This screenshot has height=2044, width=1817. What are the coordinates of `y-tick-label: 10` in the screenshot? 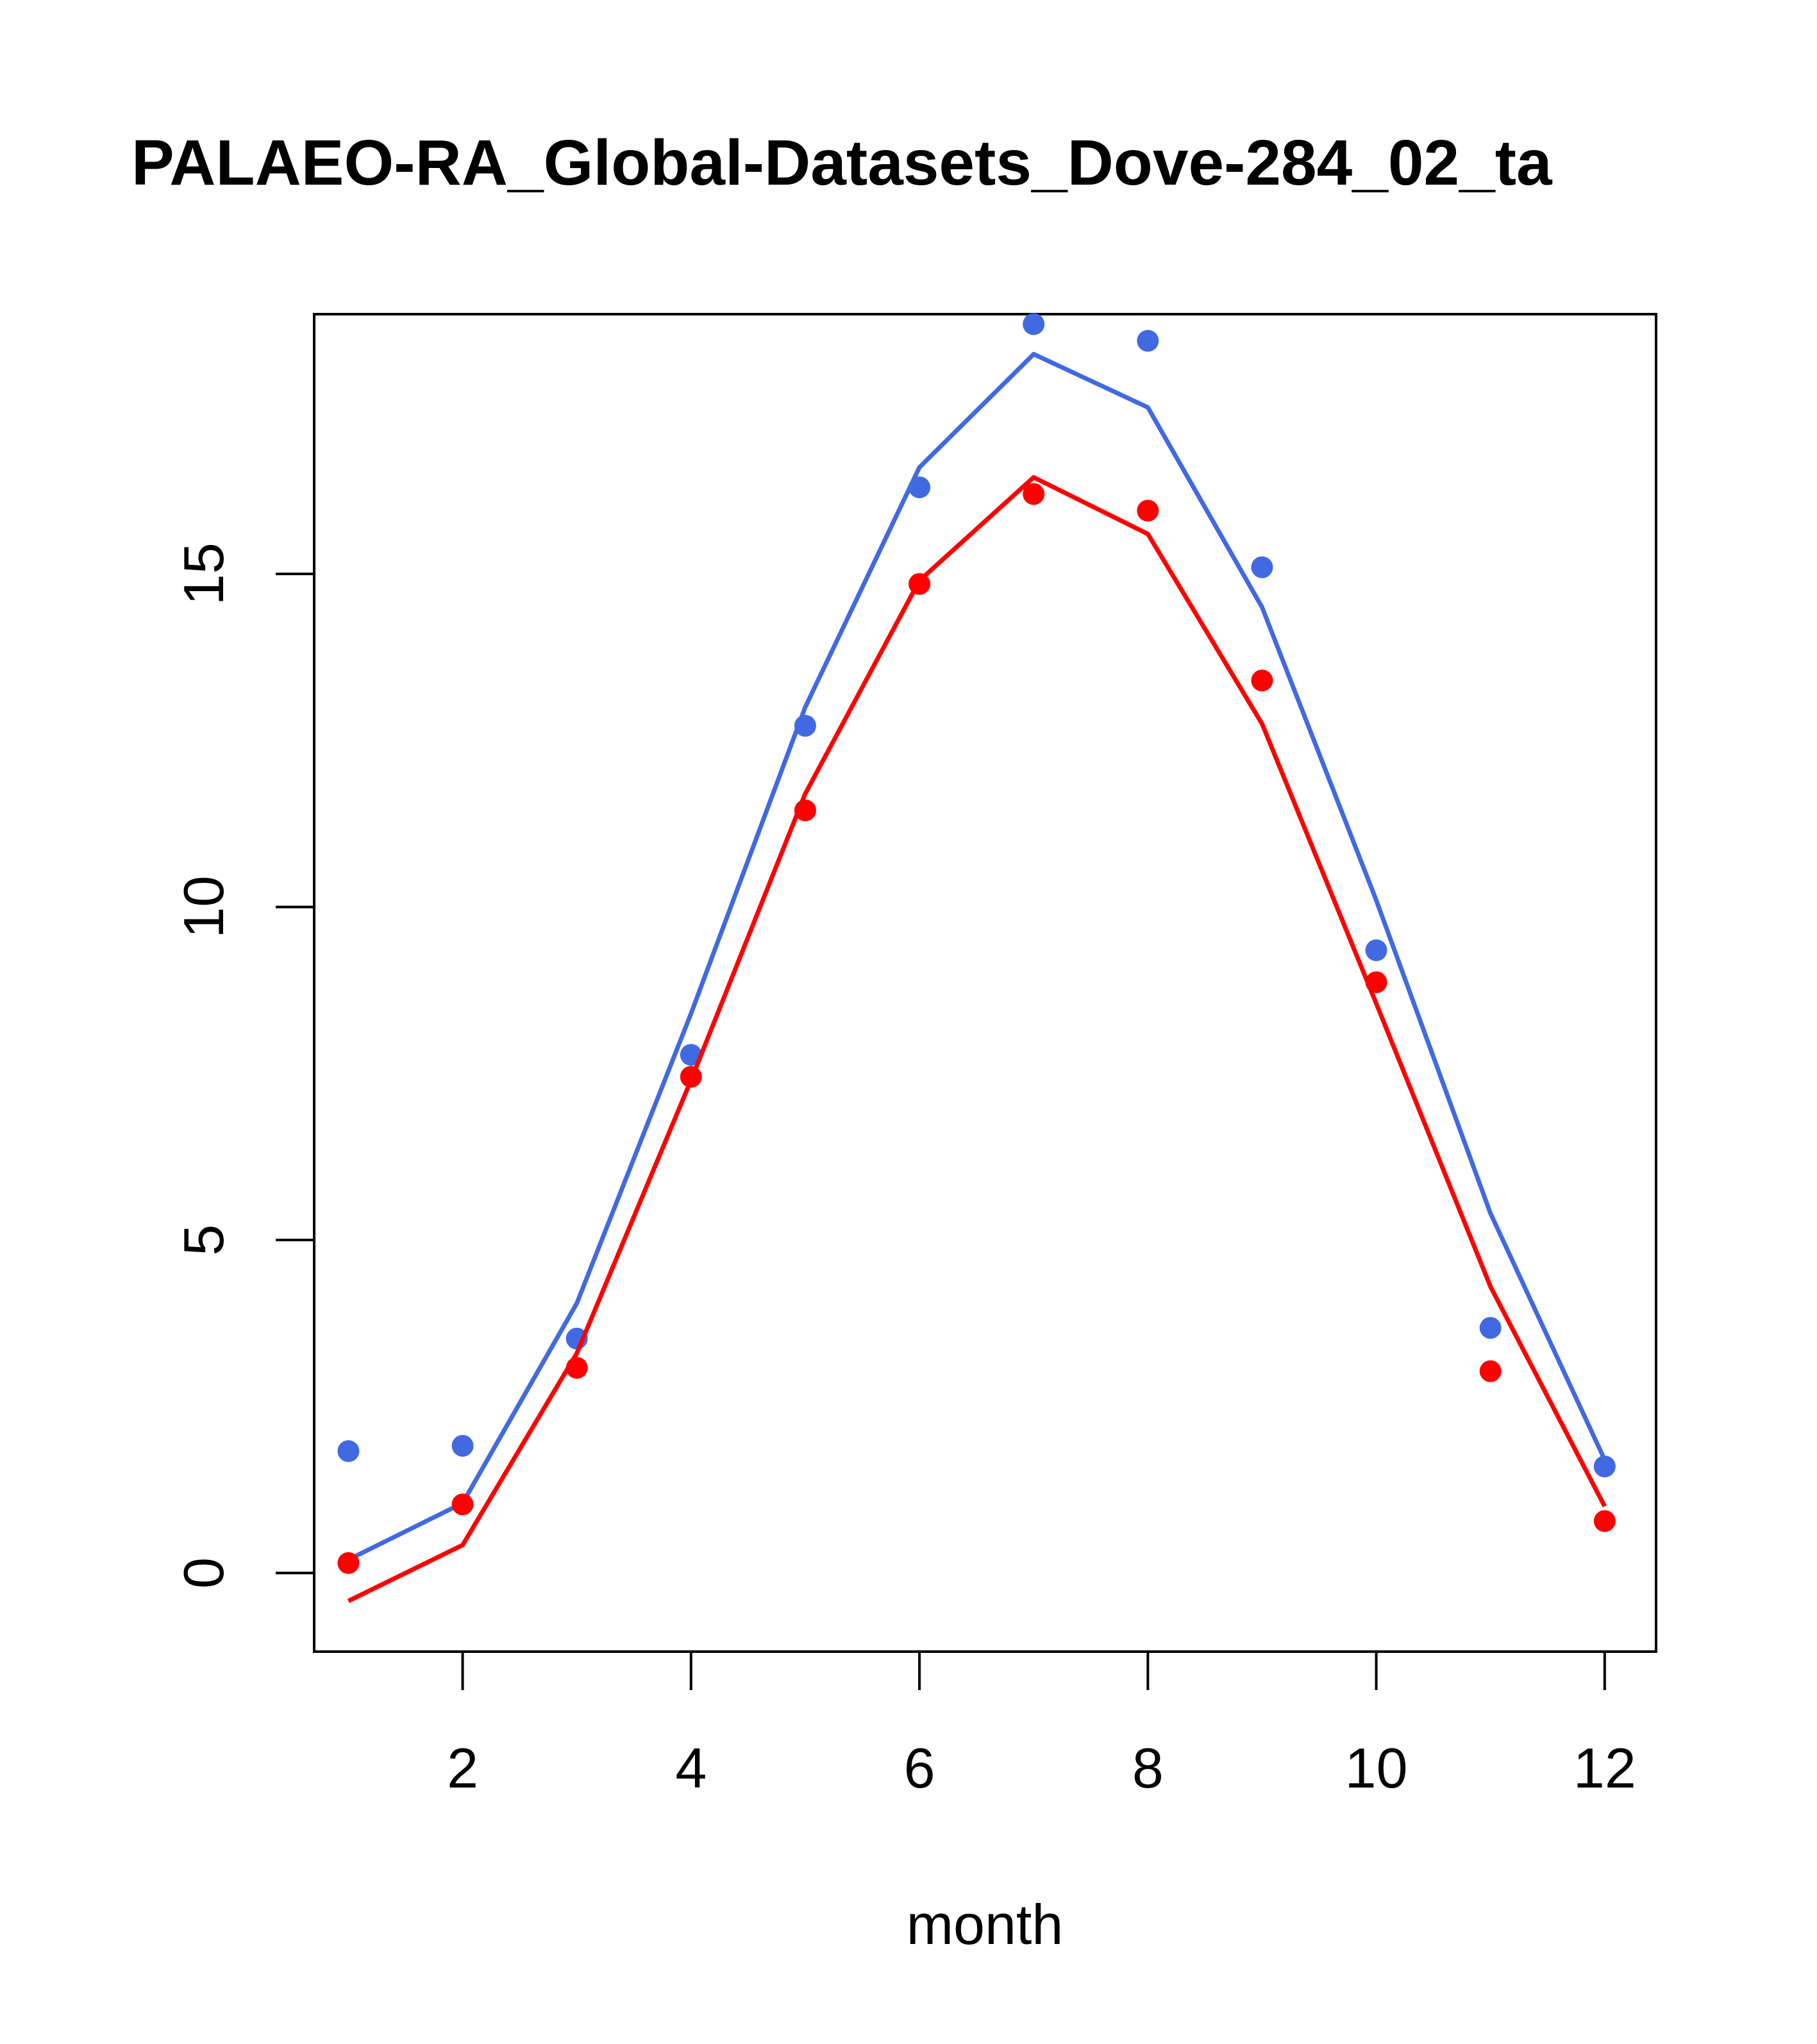 It's located at (204, 907).